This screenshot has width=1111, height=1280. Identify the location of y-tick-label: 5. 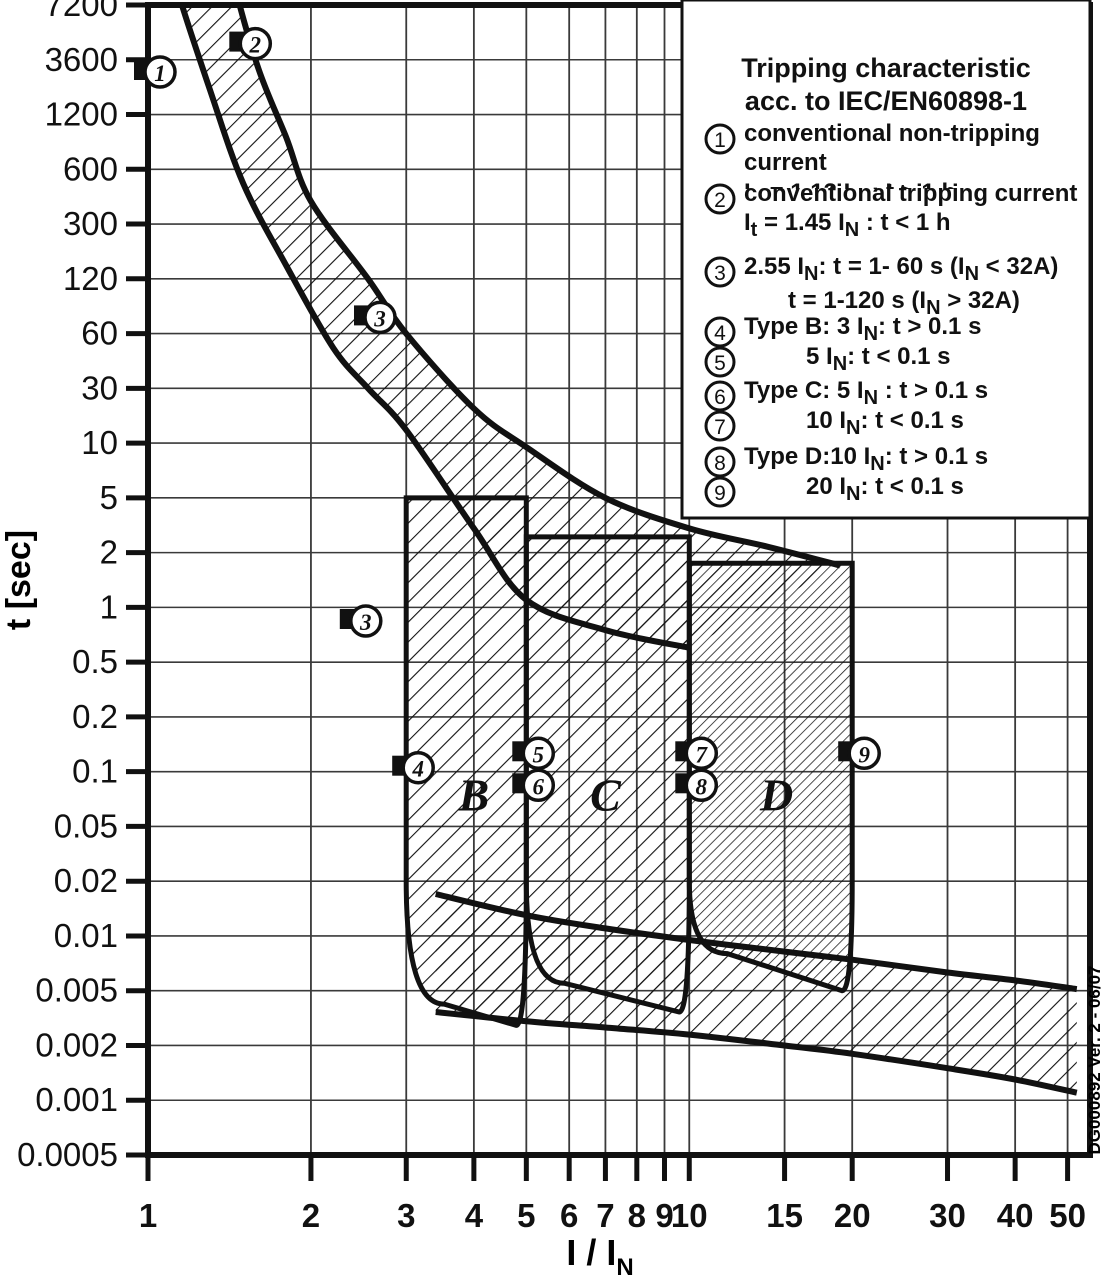
(109, 497).